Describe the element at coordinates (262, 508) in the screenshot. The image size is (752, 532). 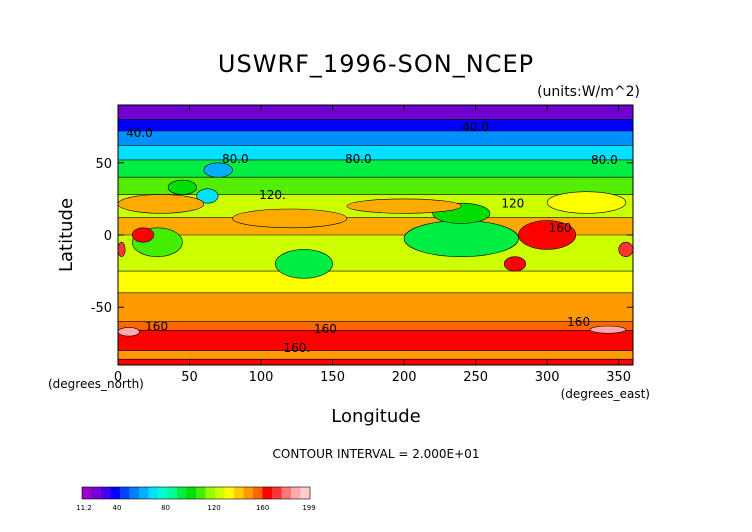
I see `colorbar-tick-label-160: 160` at that location.